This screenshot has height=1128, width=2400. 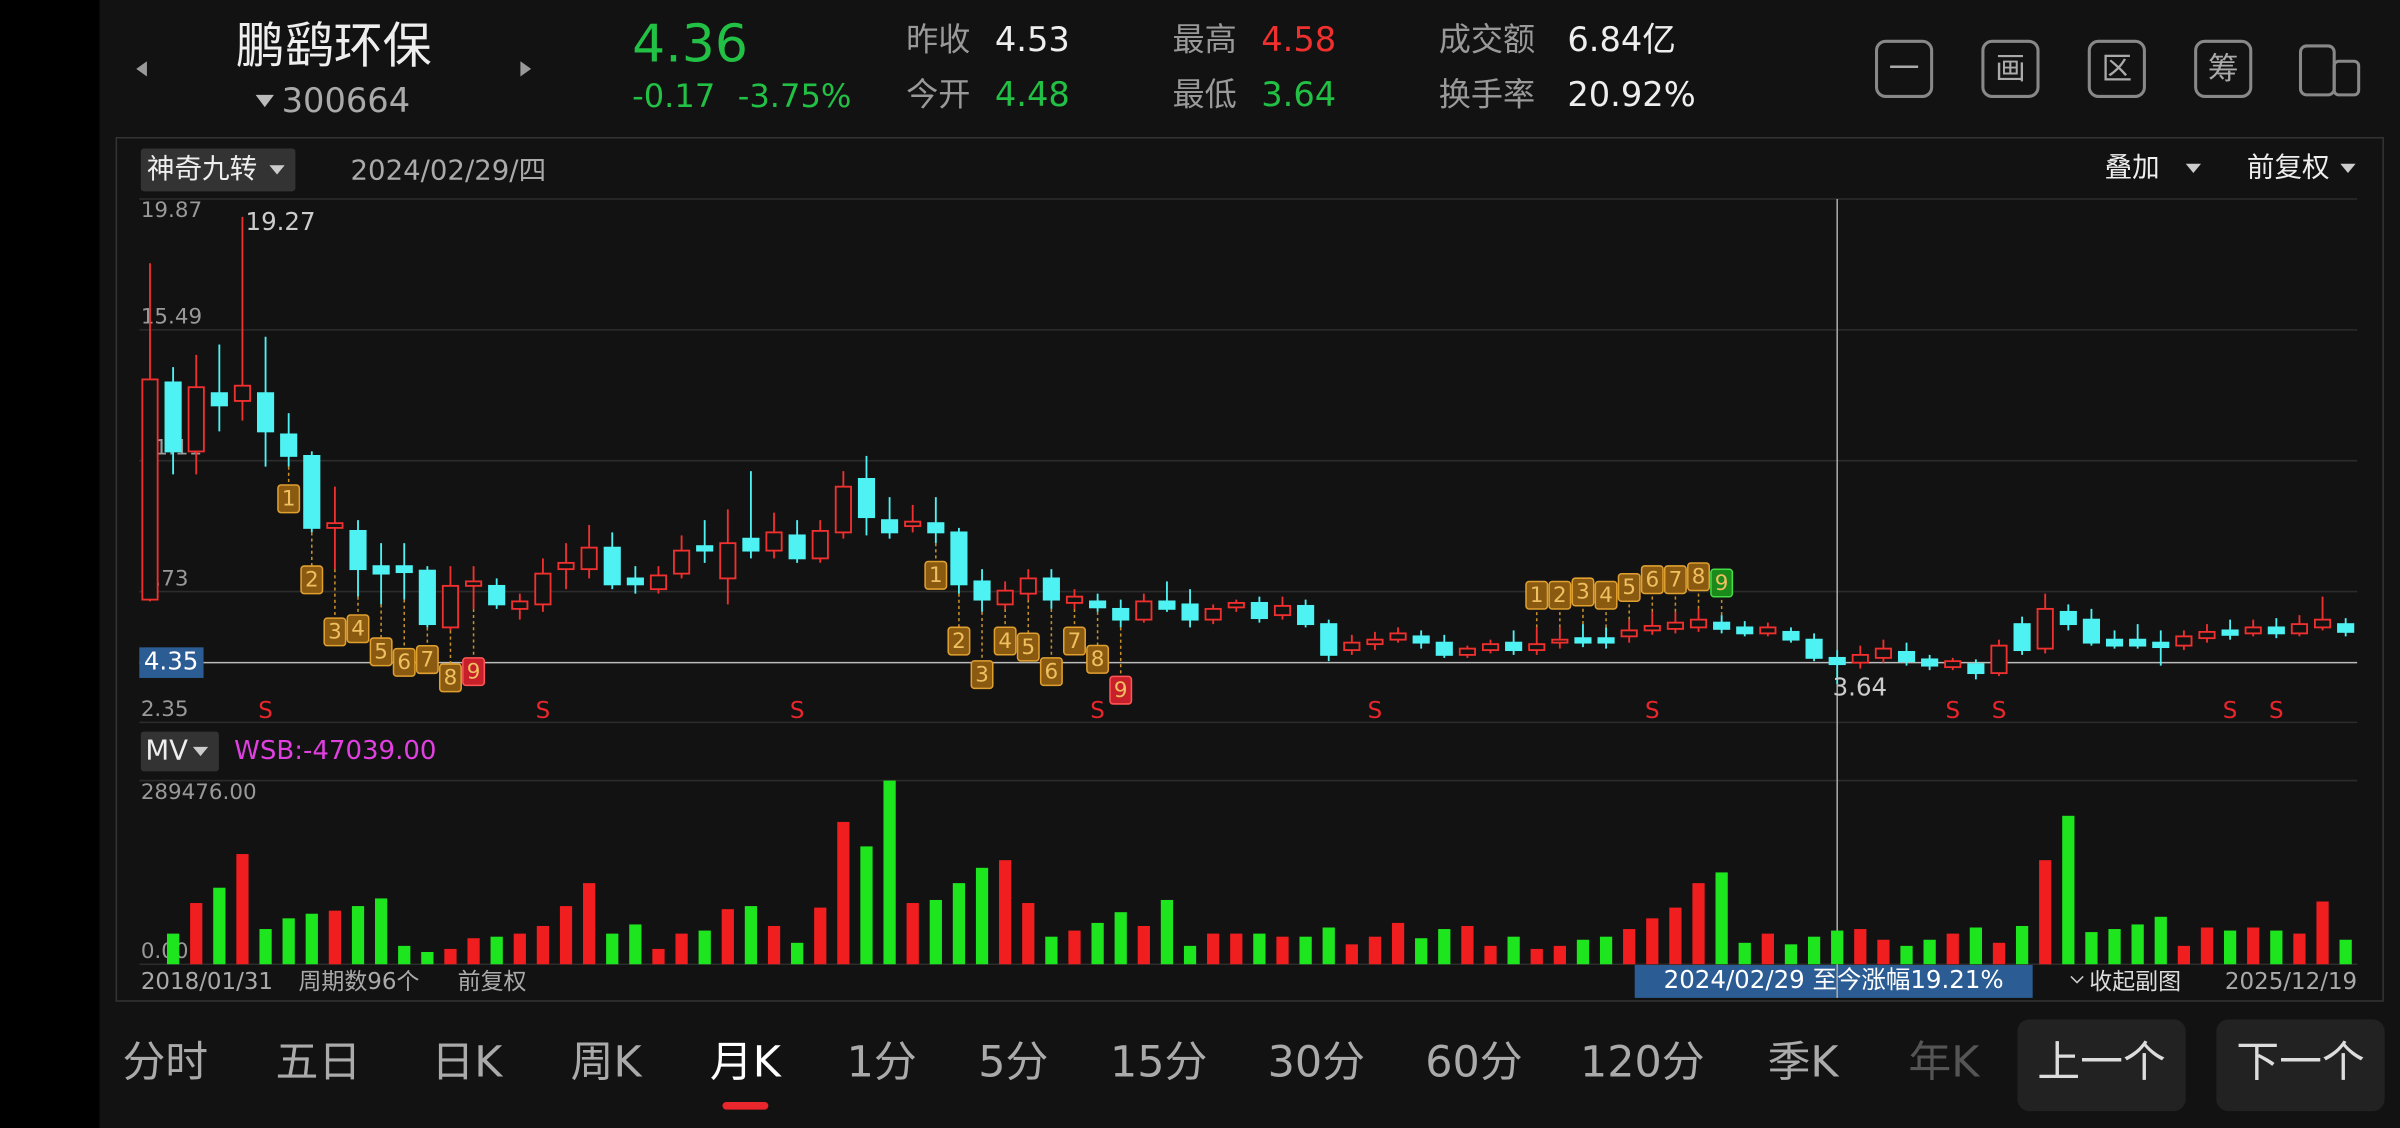 What do you see at coordinates (1944, 1063) in the screenshot?
I see `period-tab: 年K` at bounding box center [1944, 1063].